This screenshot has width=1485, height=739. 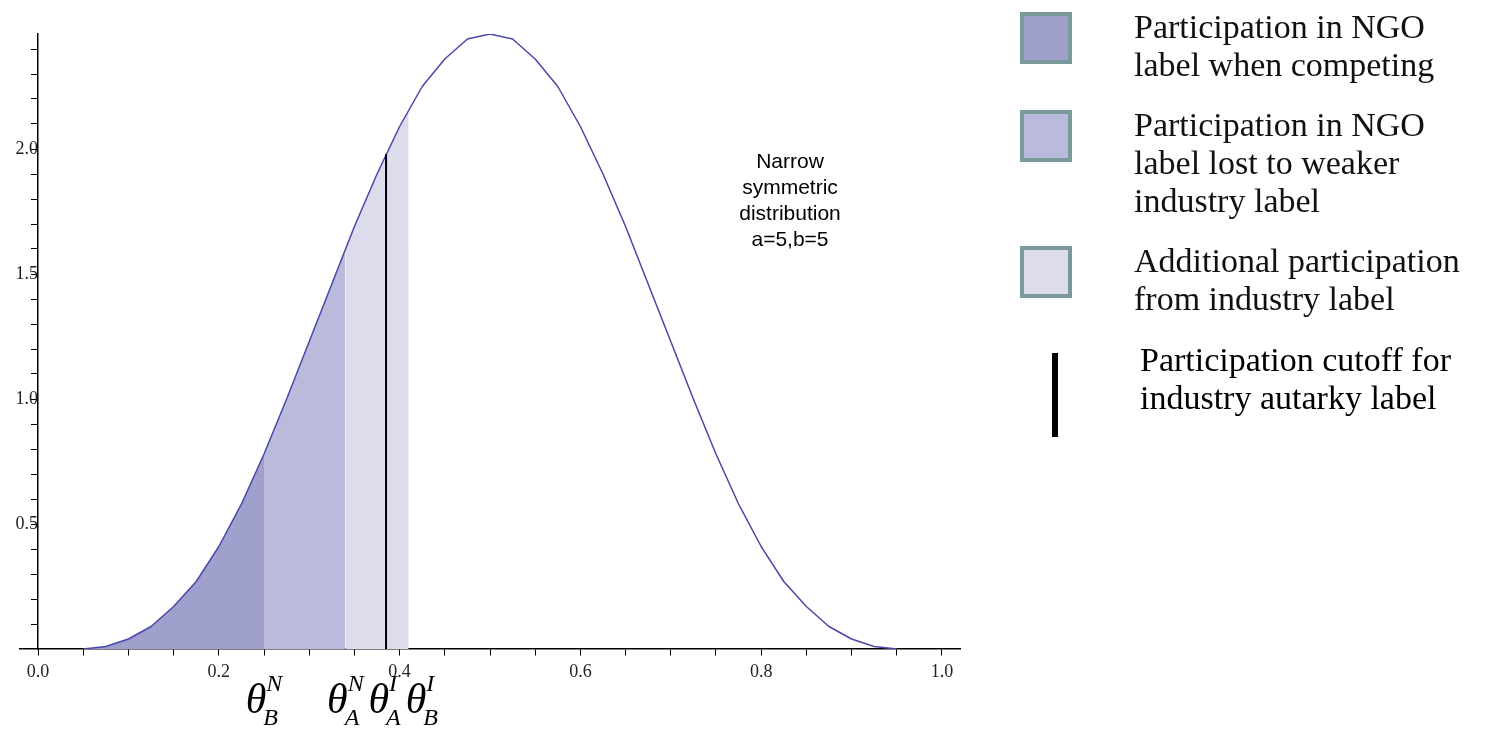 I want to click on legend-label: Participation in NGO label when competing, so click(x=1285, y=46).